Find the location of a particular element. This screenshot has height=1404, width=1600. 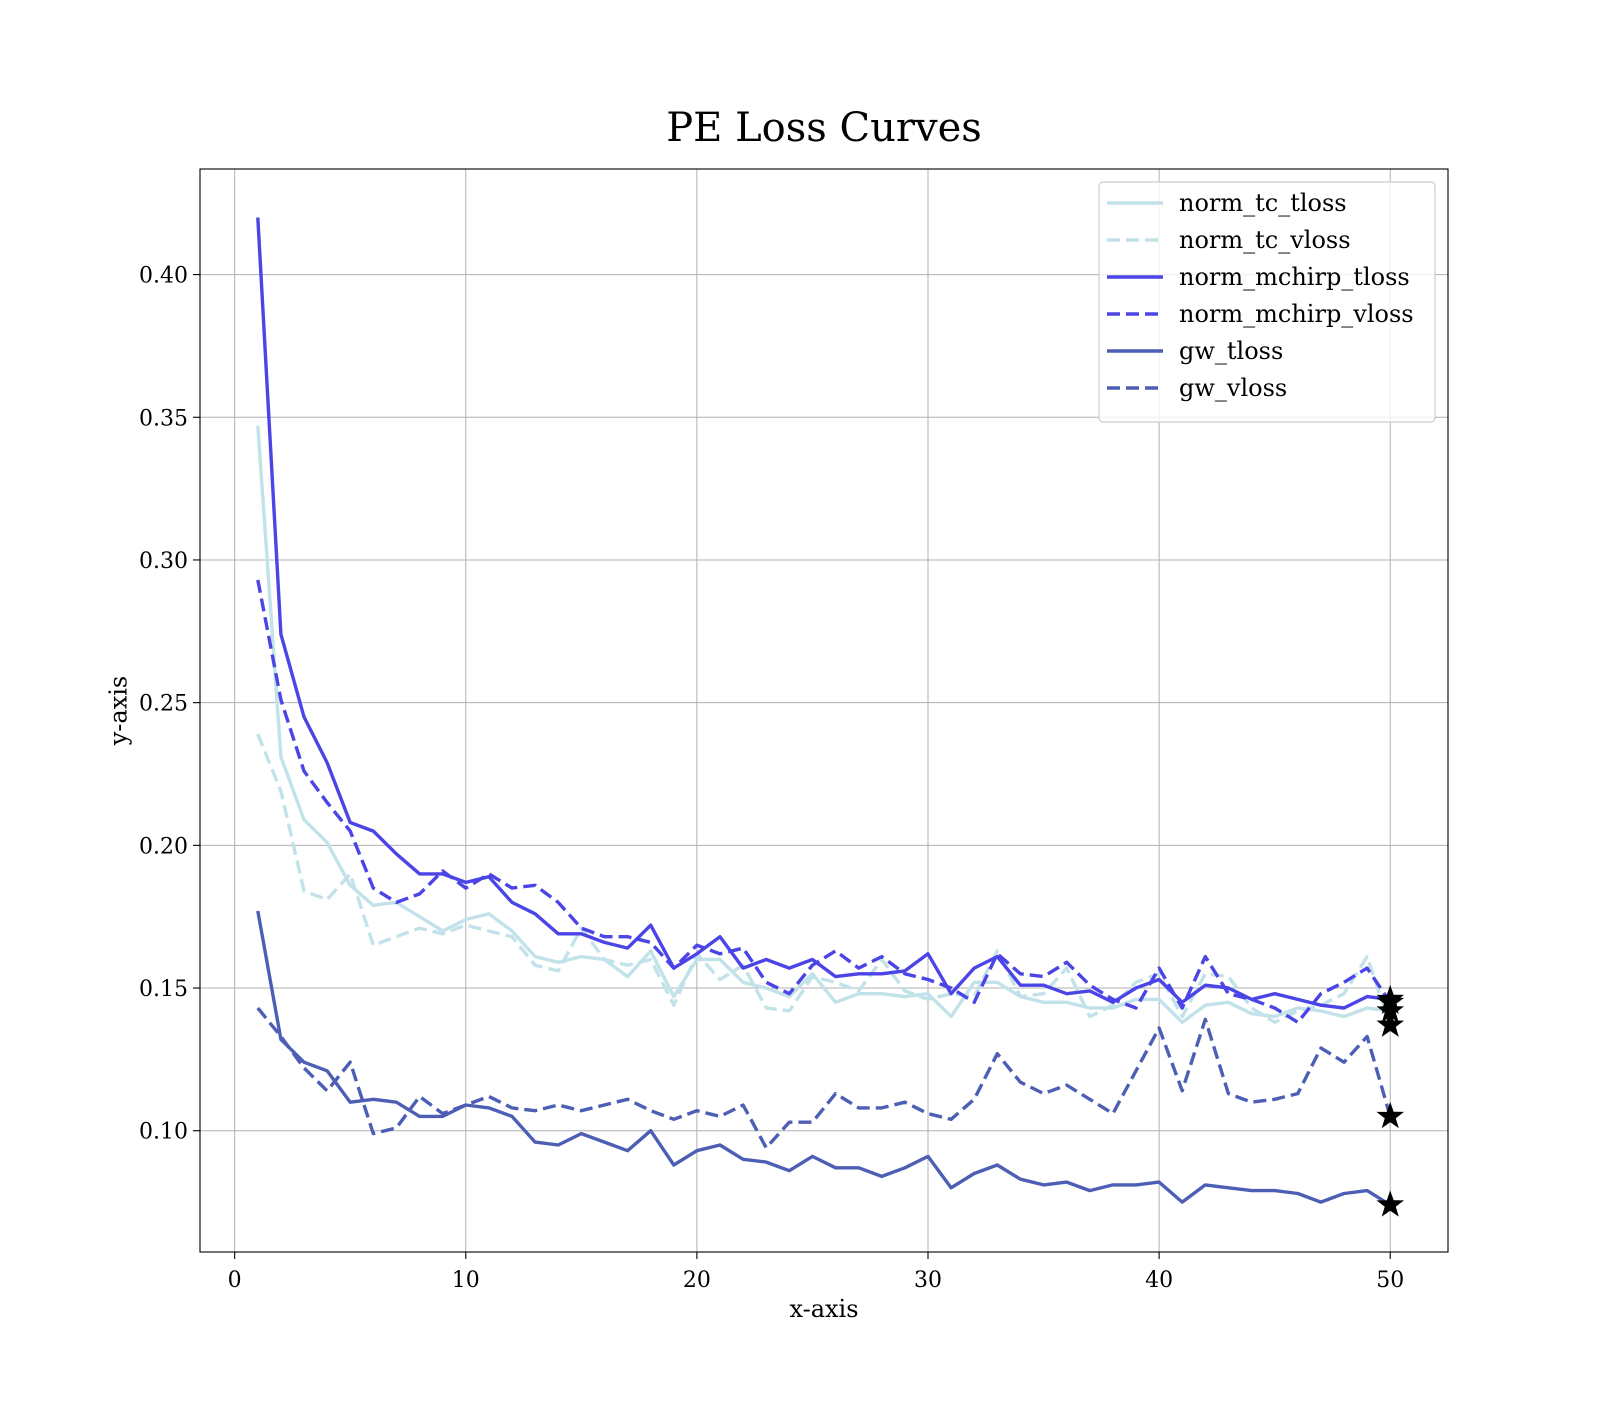

series-line-gw-vloss is located at coordinates (824, 1078).